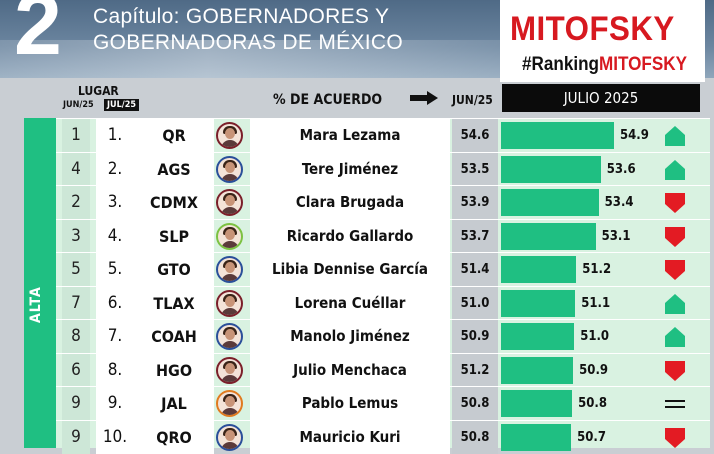 The image size is (714, 454). I want to click on table-row: 7 6. TLAX Lorena Cuéllar 51.0 51.1, so click(383, 303).